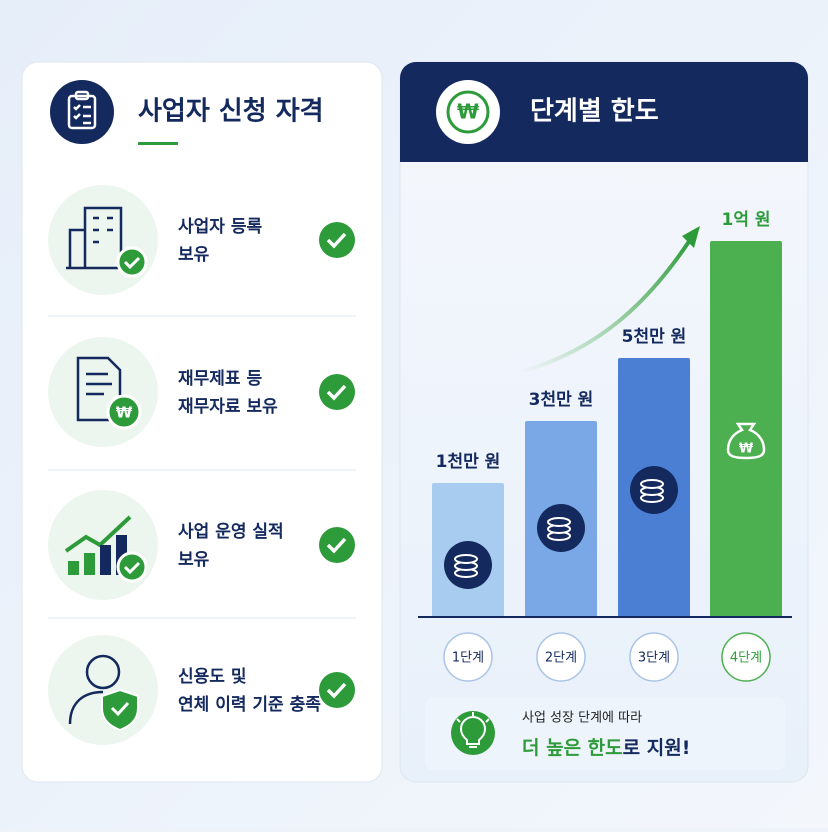  Describe the element at coordinates (572, 748) in the screenshot. I see `footer-highlight: 더 높은 한도` at that location.